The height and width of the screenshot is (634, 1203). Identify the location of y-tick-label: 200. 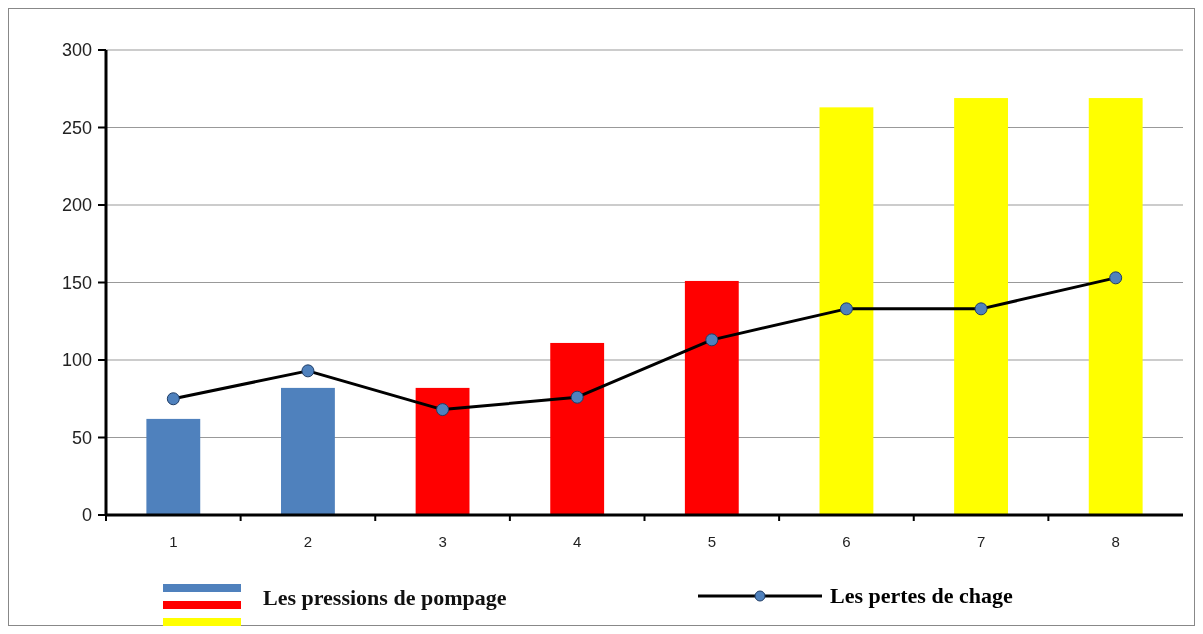
(76, 205).